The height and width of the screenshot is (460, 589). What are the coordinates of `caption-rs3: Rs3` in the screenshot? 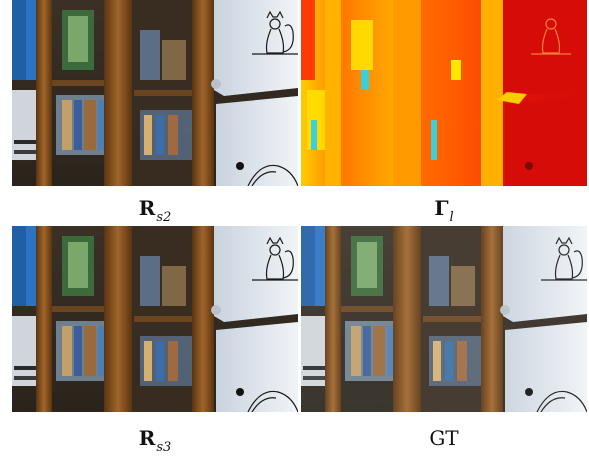 It's located at (155, 440).